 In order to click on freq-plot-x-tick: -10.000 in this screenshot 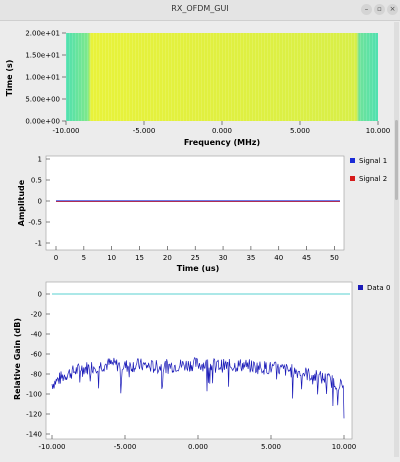, I will do `click(51, 447)`.